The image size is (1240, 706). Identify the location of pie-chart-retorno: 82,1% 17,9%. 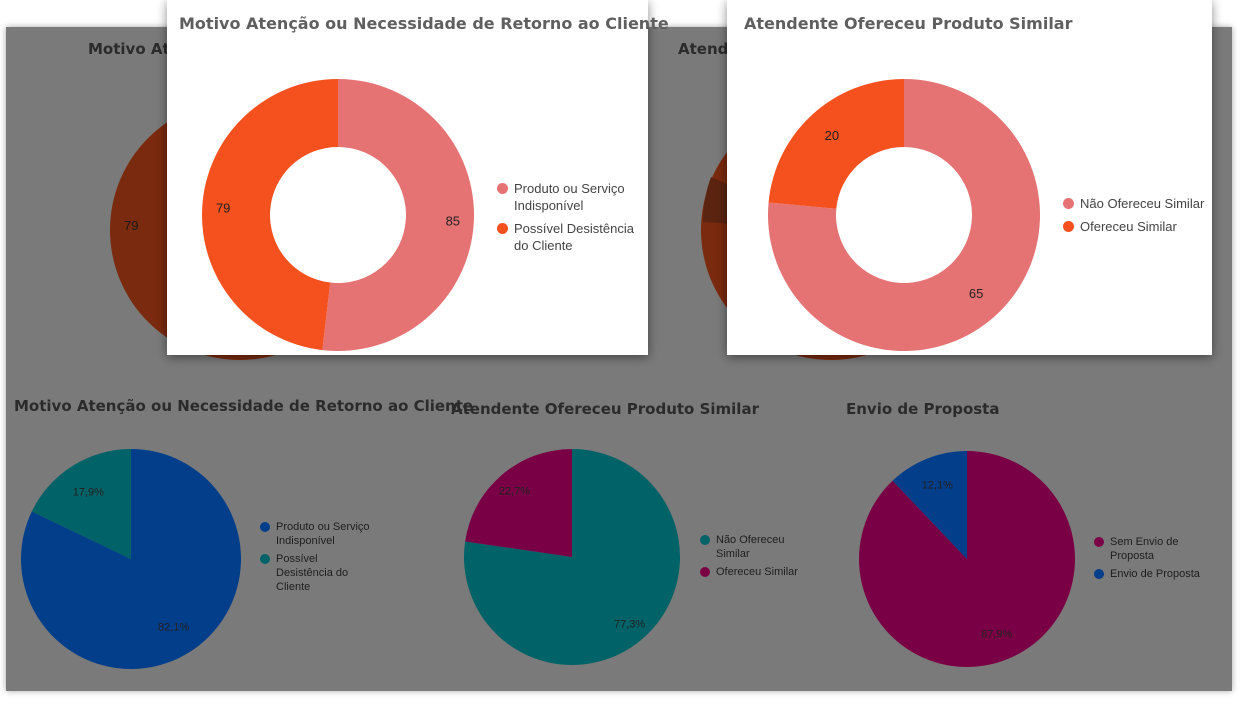
(130, 559).